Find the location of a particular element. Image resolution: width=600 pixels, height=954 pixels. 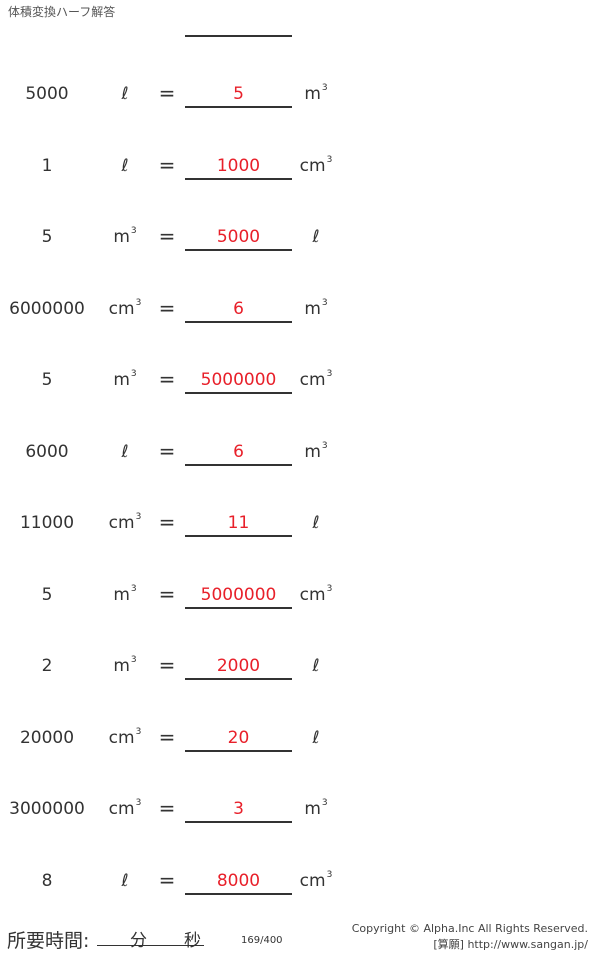

answer-field: 8000 is located at coordinates (238, 883).